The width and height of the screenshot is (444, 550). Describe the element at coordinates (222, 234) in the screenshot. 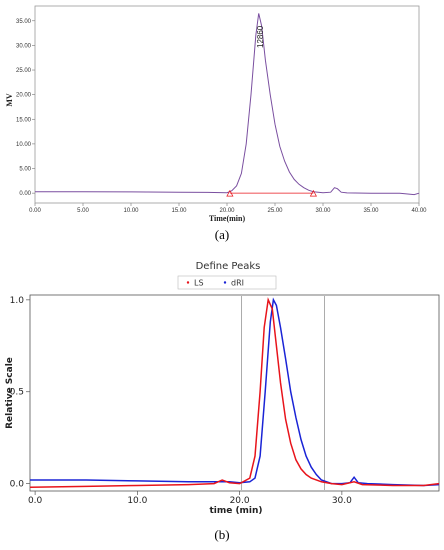

I see `chart-a-caption: (a)` at that location.